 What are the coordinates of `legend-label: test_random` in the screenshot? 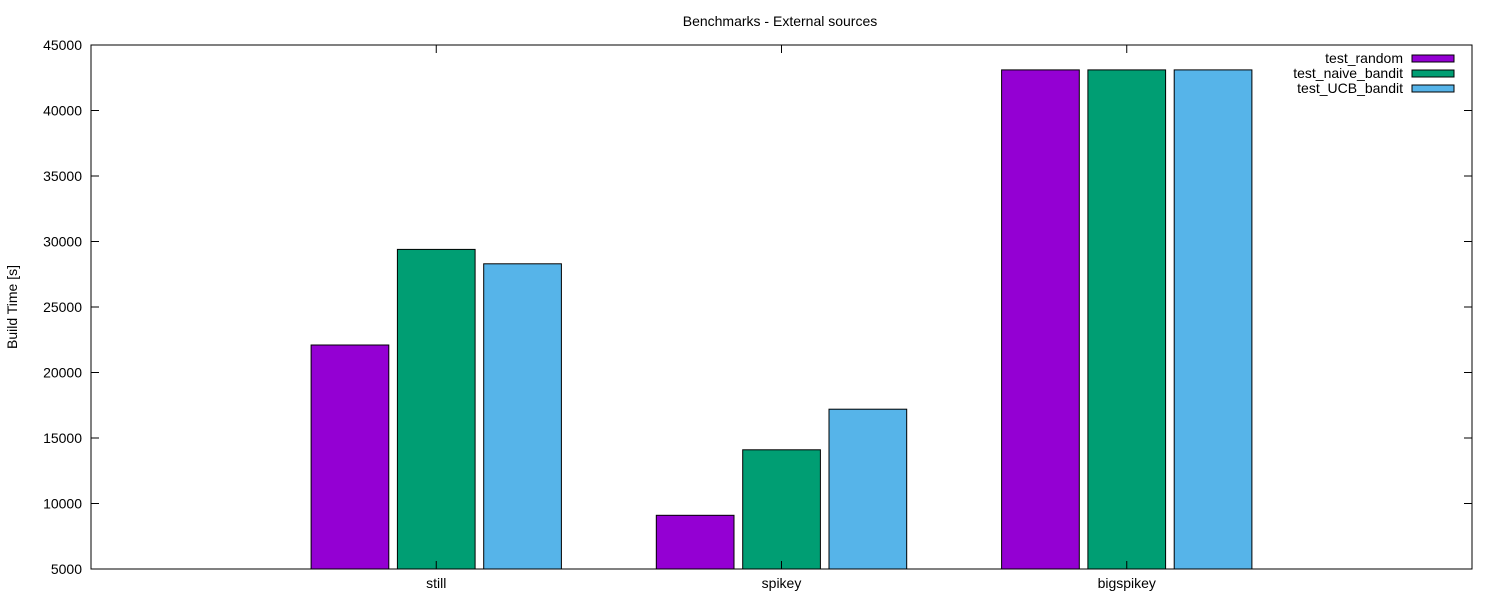 It's located at (1364, 58).